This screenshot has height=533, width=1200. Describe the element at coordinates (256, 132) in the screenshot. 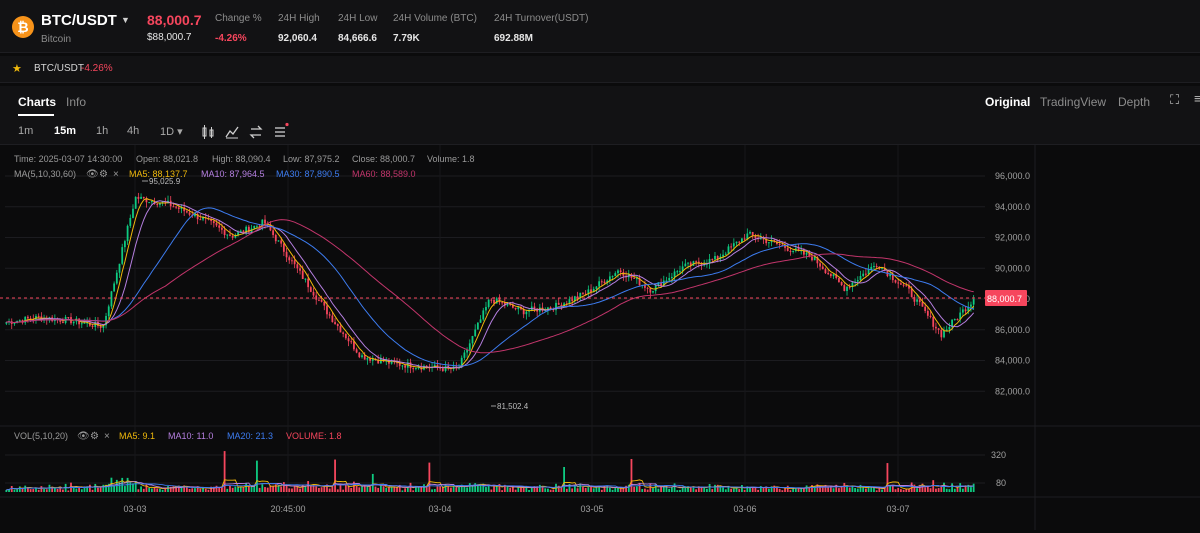

I see `compare-icon` at that location.